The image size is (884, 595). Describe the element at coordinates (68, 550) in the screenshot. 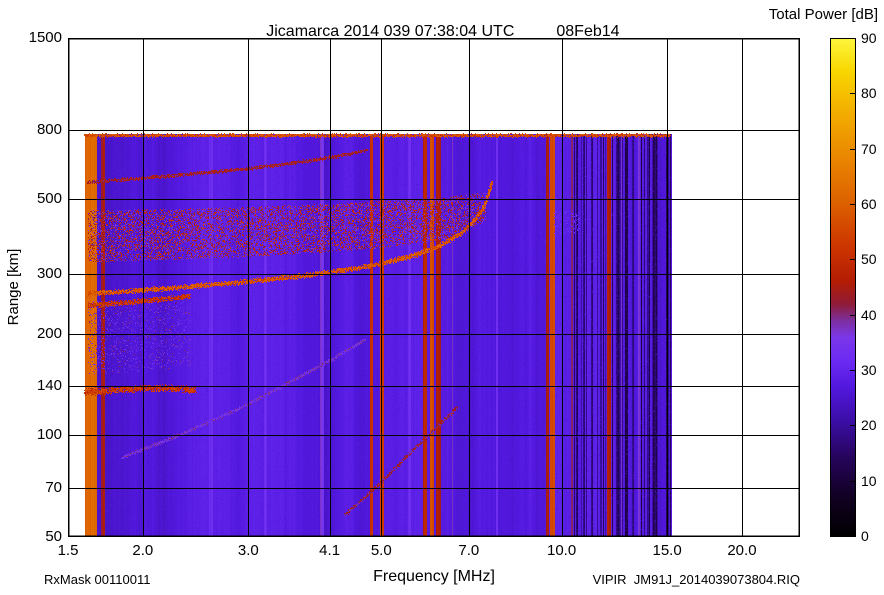

I see `x-tick-label: 1.5` at that location.